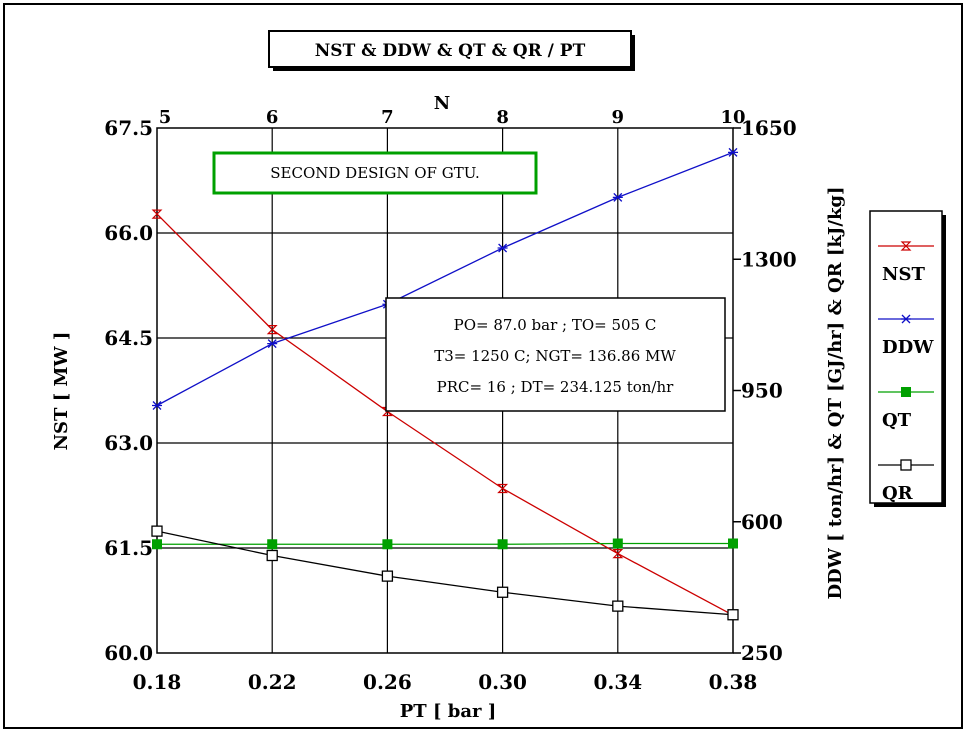  What do you see at coordinates (898, 493) in the screenshot?
I see `legend-label-qr: QR` at bounding box center [898, 493].